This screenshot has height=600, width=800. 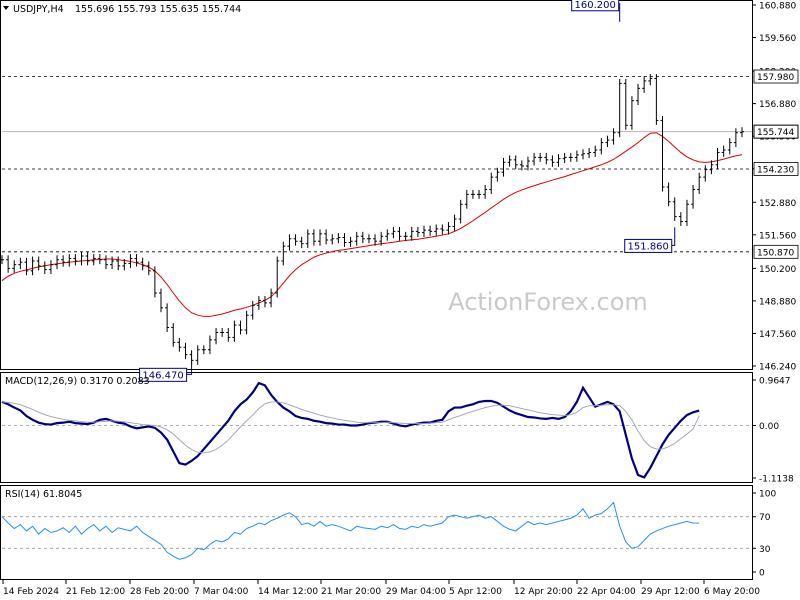 I want to click on level-tag-154.230: 154.230, so click(x=776, y=169).